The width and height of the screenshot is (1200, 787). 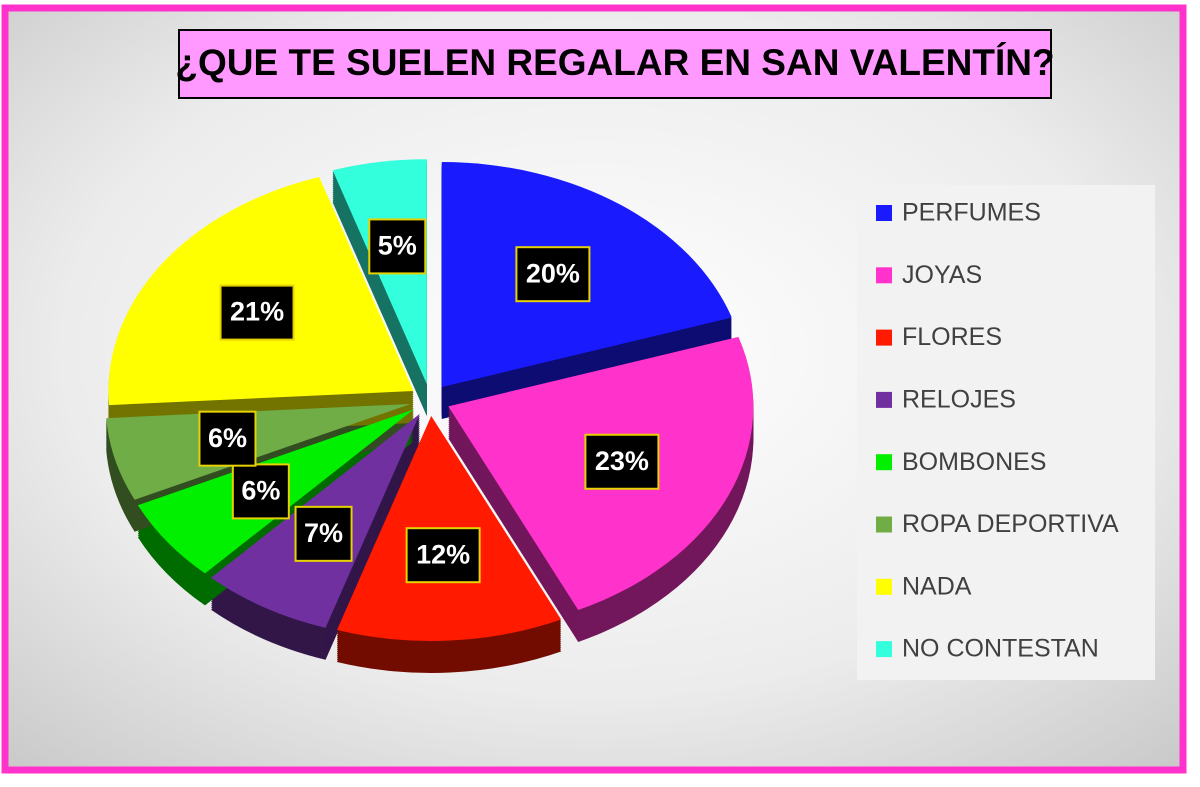 I want to click on data-label: 23%, so click(x=622, y=461).